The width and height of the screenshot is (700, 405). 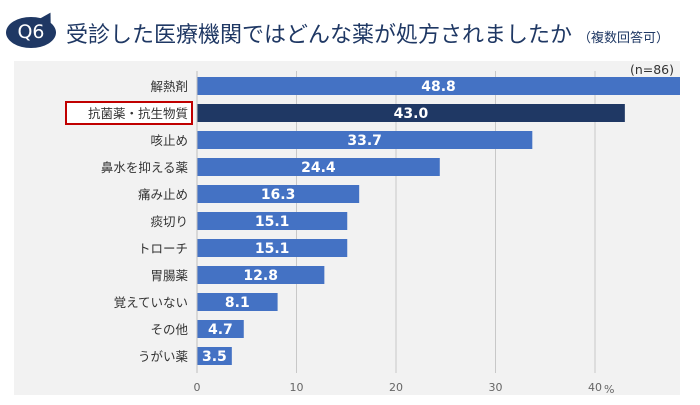 I want to click on data-label: 4.7, so click(x=220, y=330).